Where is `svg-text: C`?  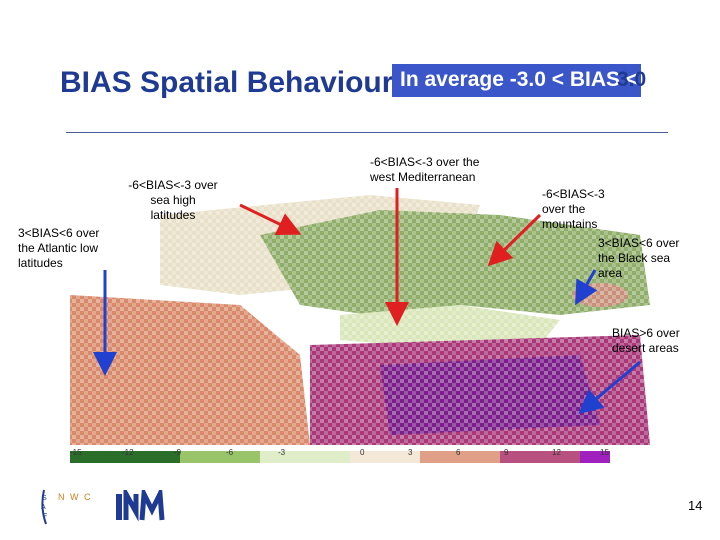
svg-text: C is located at coordinates (87, 497).